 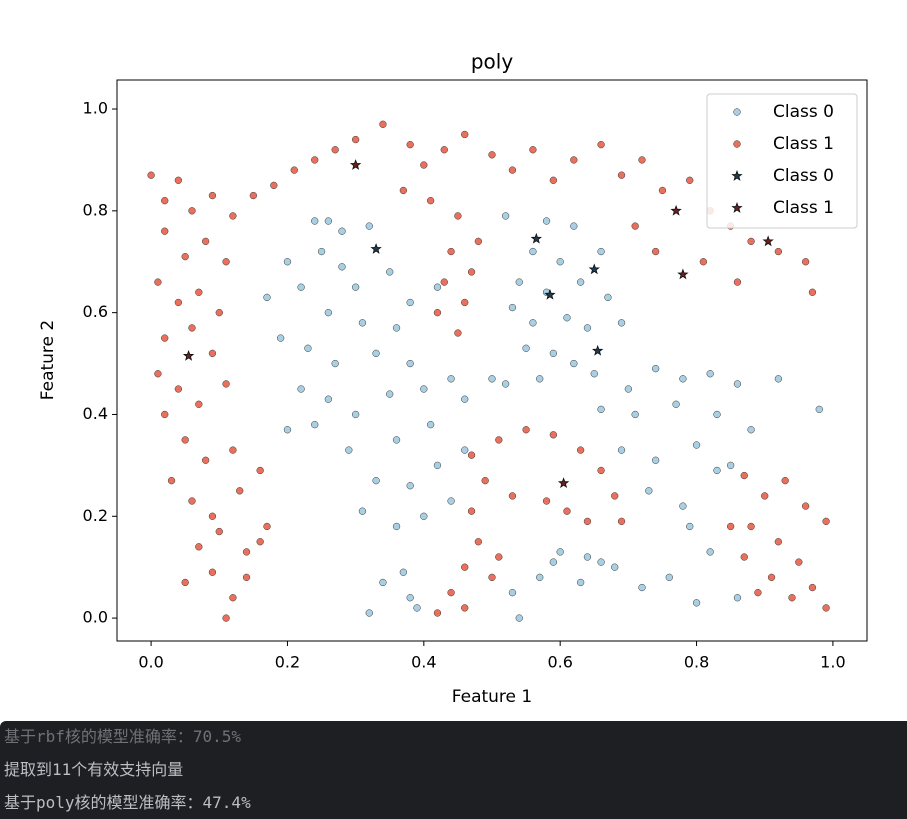 I want to click on legend-label: Class 0, so click(x=803, y=112).